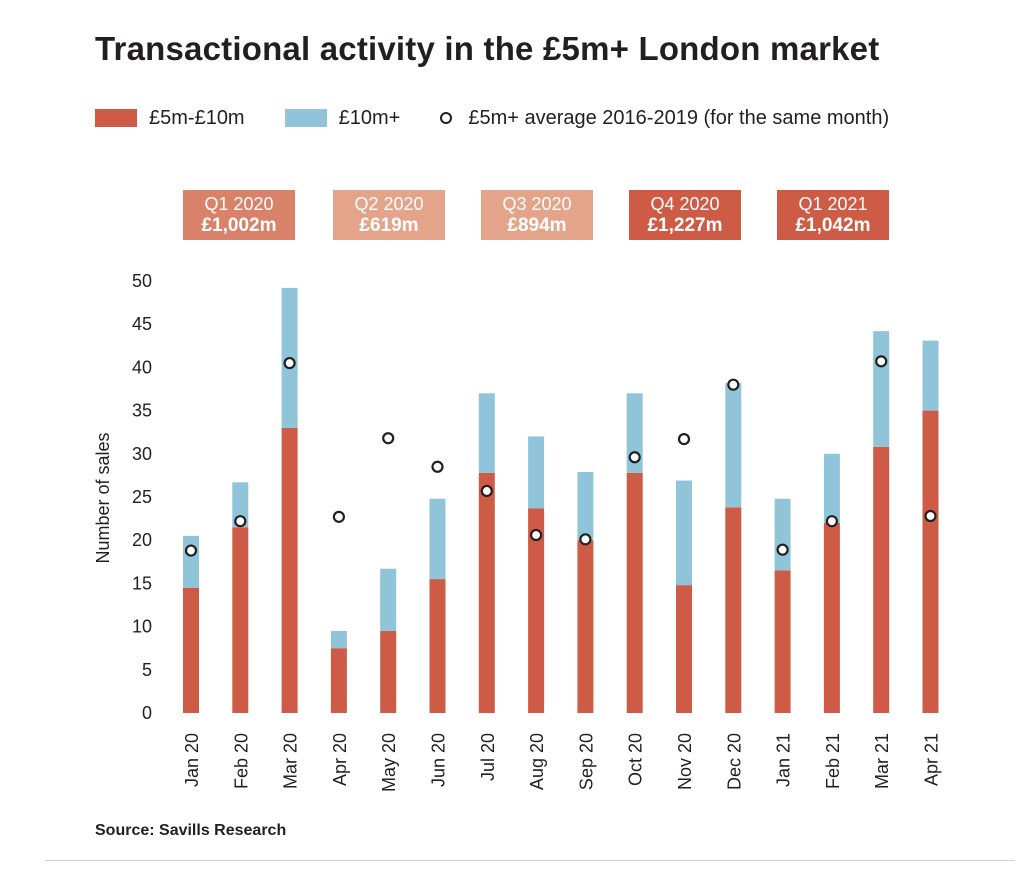 The width and height of the screenshot is (1035, 891). What do you see at coordinates (147, 713) in the screenshot?
I see `y-tick-label: 0` at bounding box center [147, 713].